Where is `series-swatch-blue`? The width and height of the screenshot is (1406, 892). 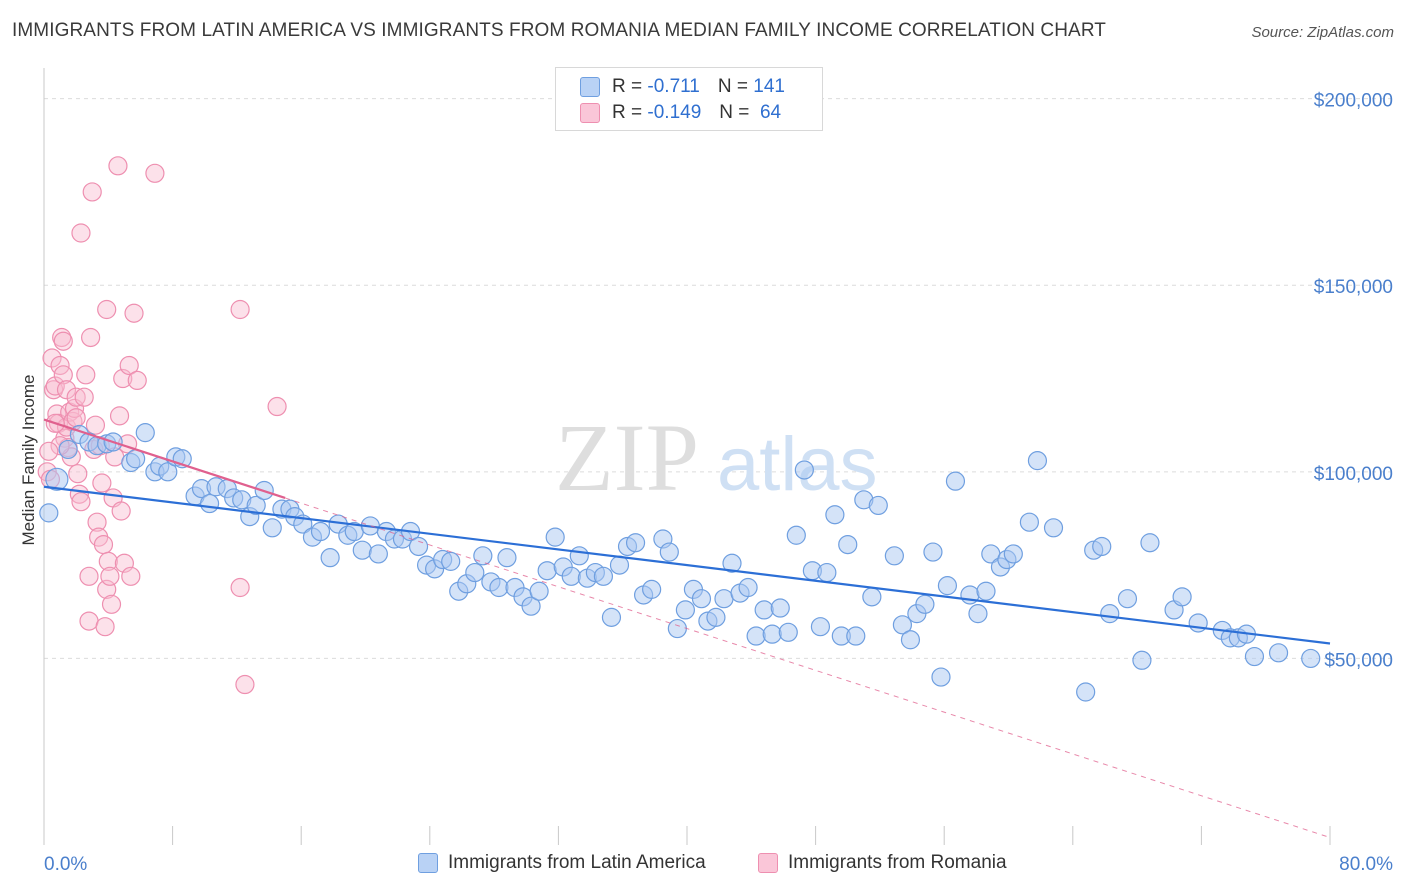 series-swatch-blue is located at coordinates (428, 863).